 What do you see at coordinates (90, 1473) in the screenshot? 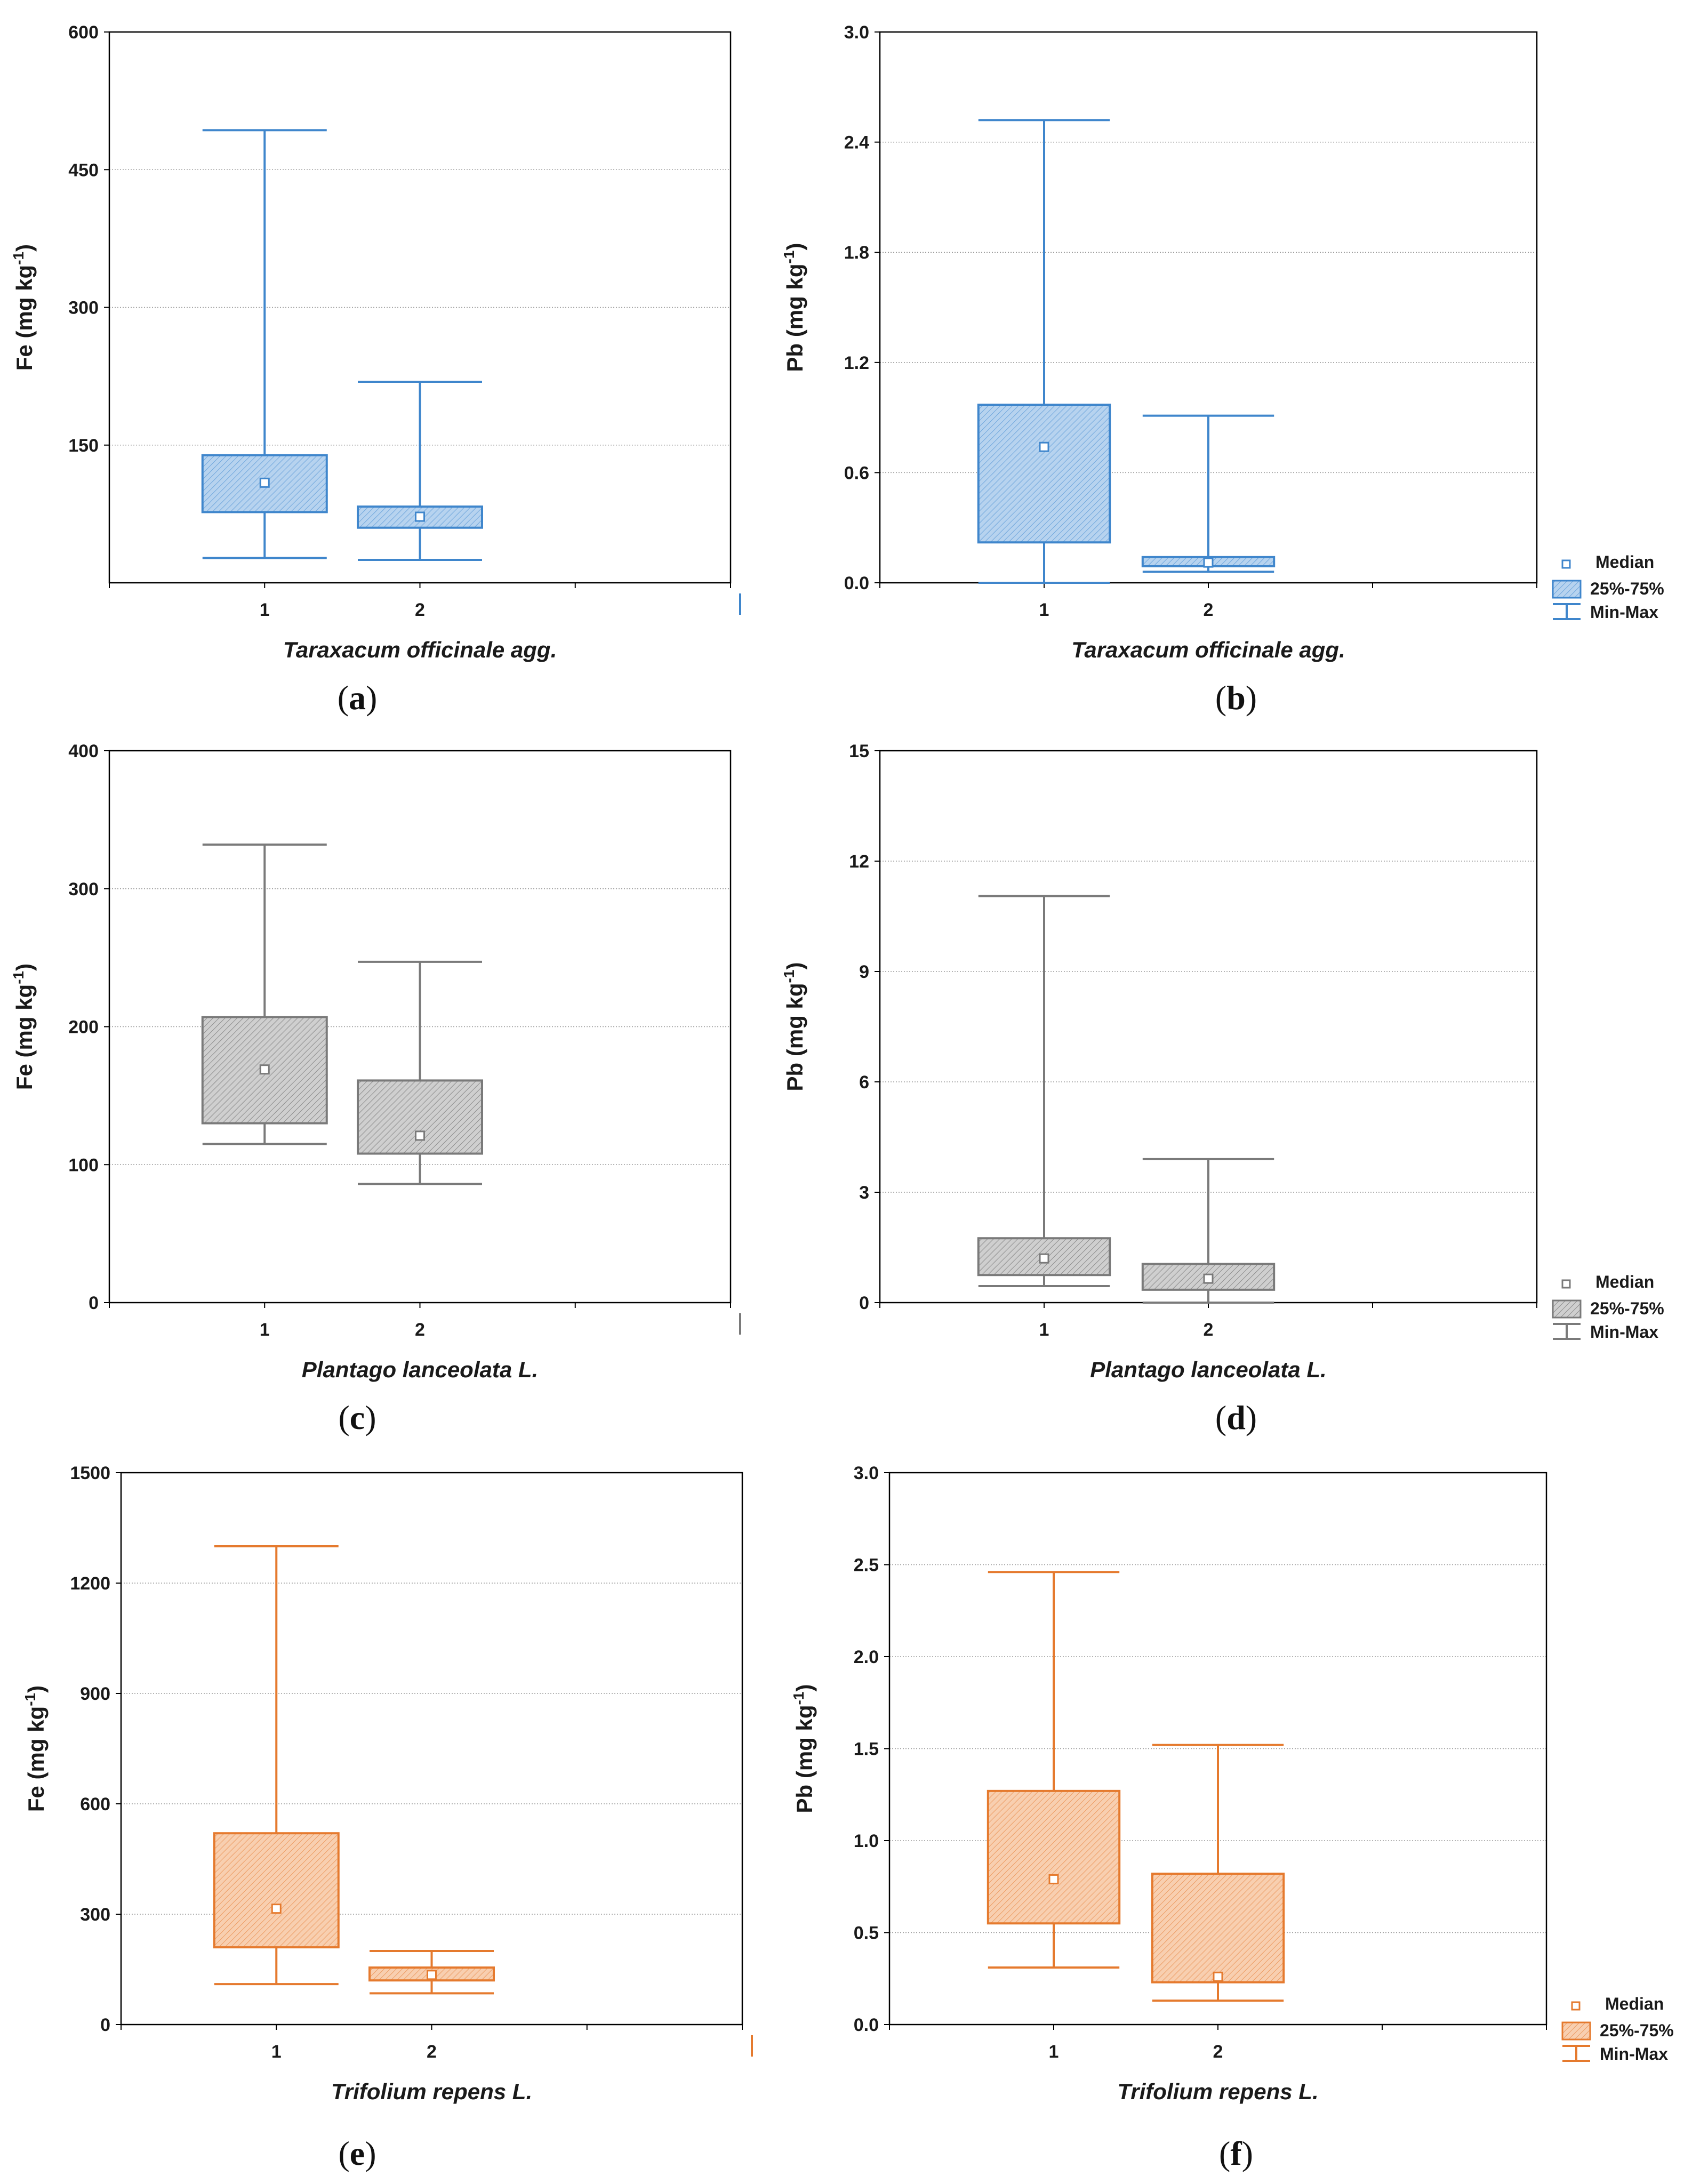
I see `y-tick-label: 1500` at bounding box center [90, 1473].